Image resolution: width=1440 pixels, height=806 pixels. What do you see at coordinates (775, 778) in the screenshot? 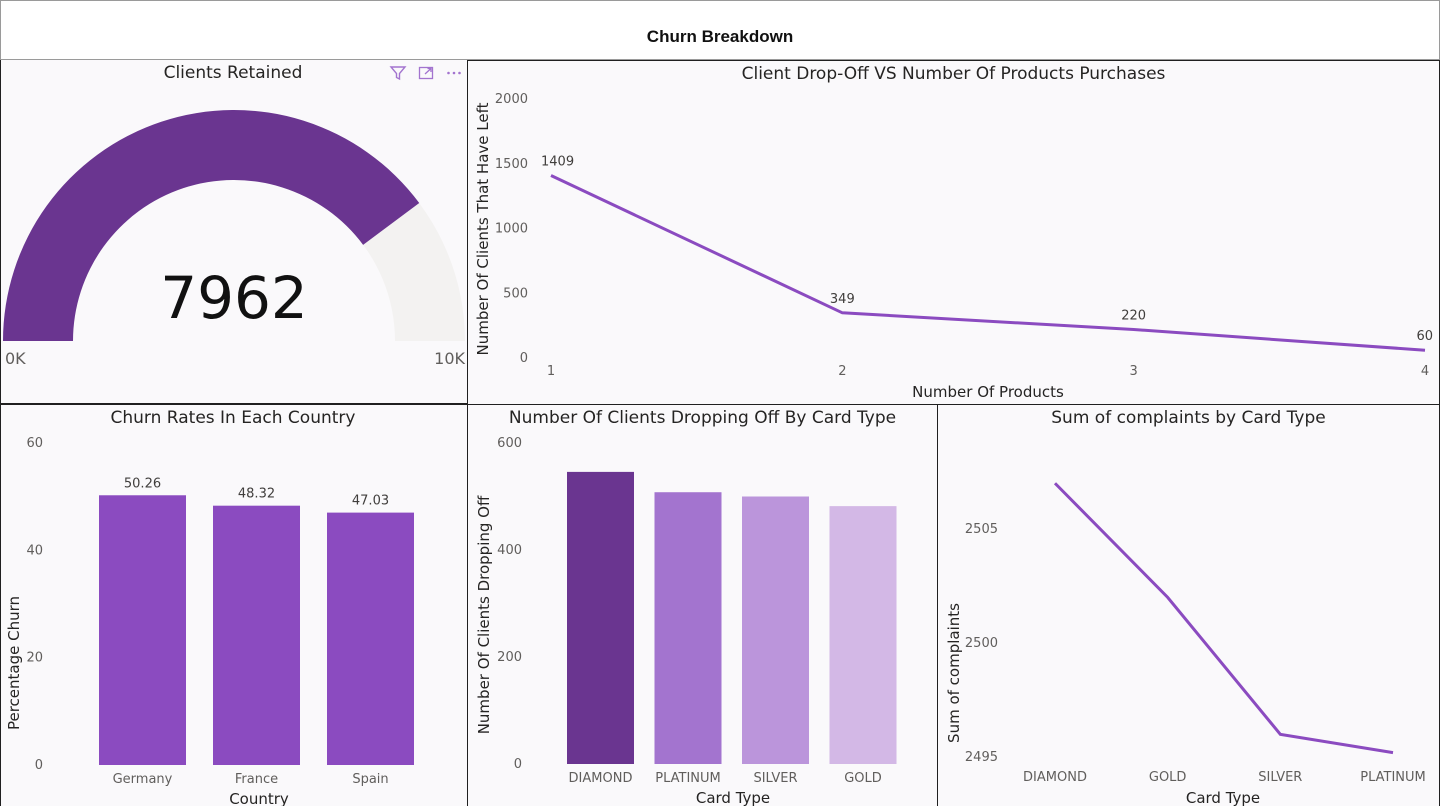
I see `cardtype-x-tick: SILVER` at bounding box center [775, 778].